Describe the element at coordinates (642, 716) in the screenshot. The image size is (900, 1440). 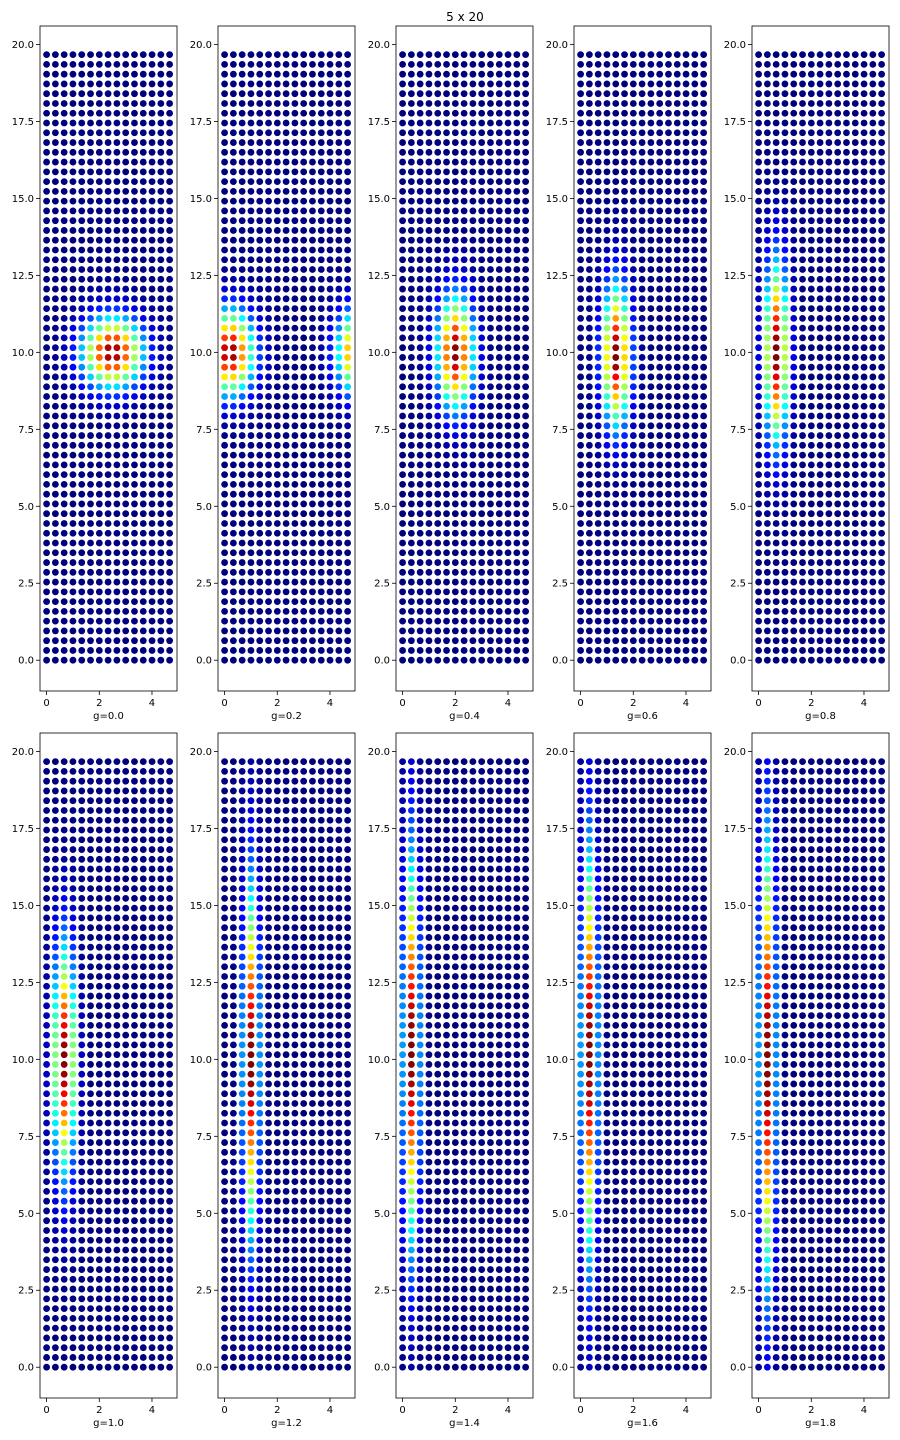
I see `x-axis-label: g=0.6` at that location.